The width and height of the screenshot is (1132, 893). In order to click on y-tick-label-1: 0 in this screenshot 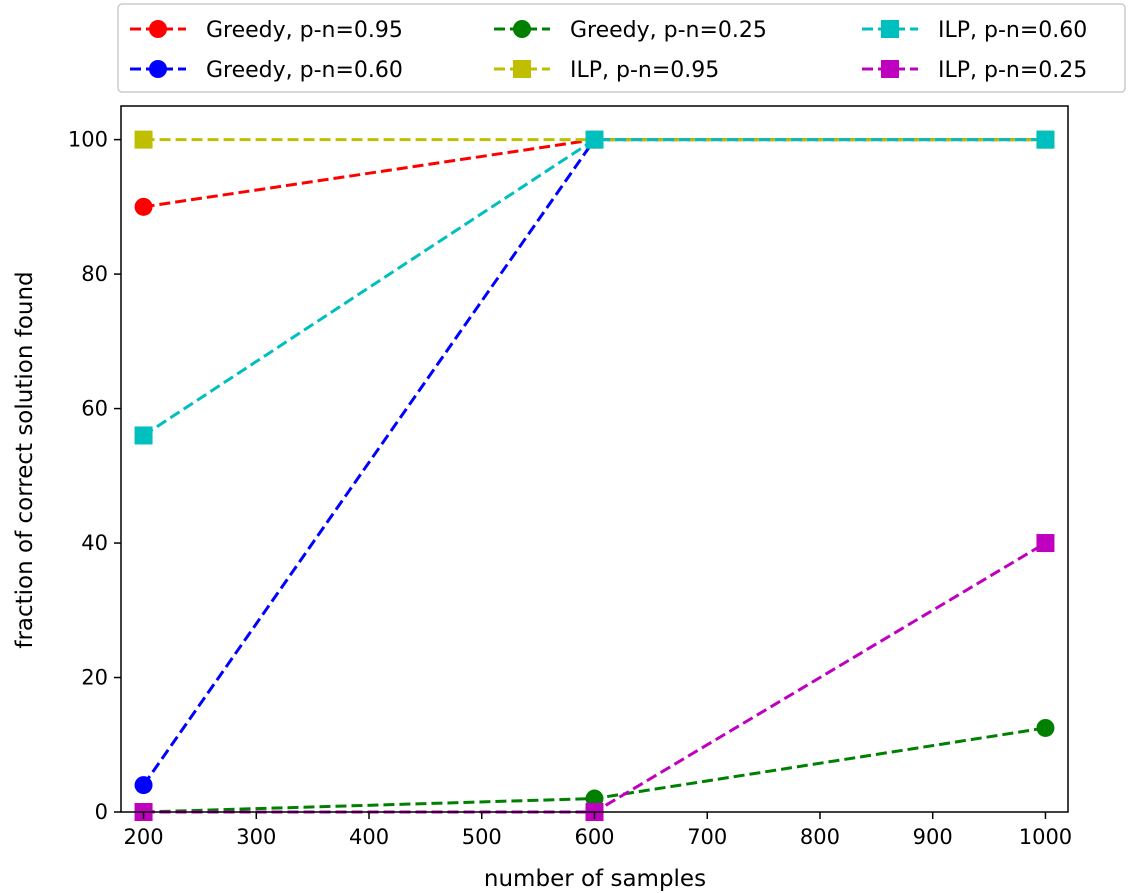, I will do `click(101, 812)`.